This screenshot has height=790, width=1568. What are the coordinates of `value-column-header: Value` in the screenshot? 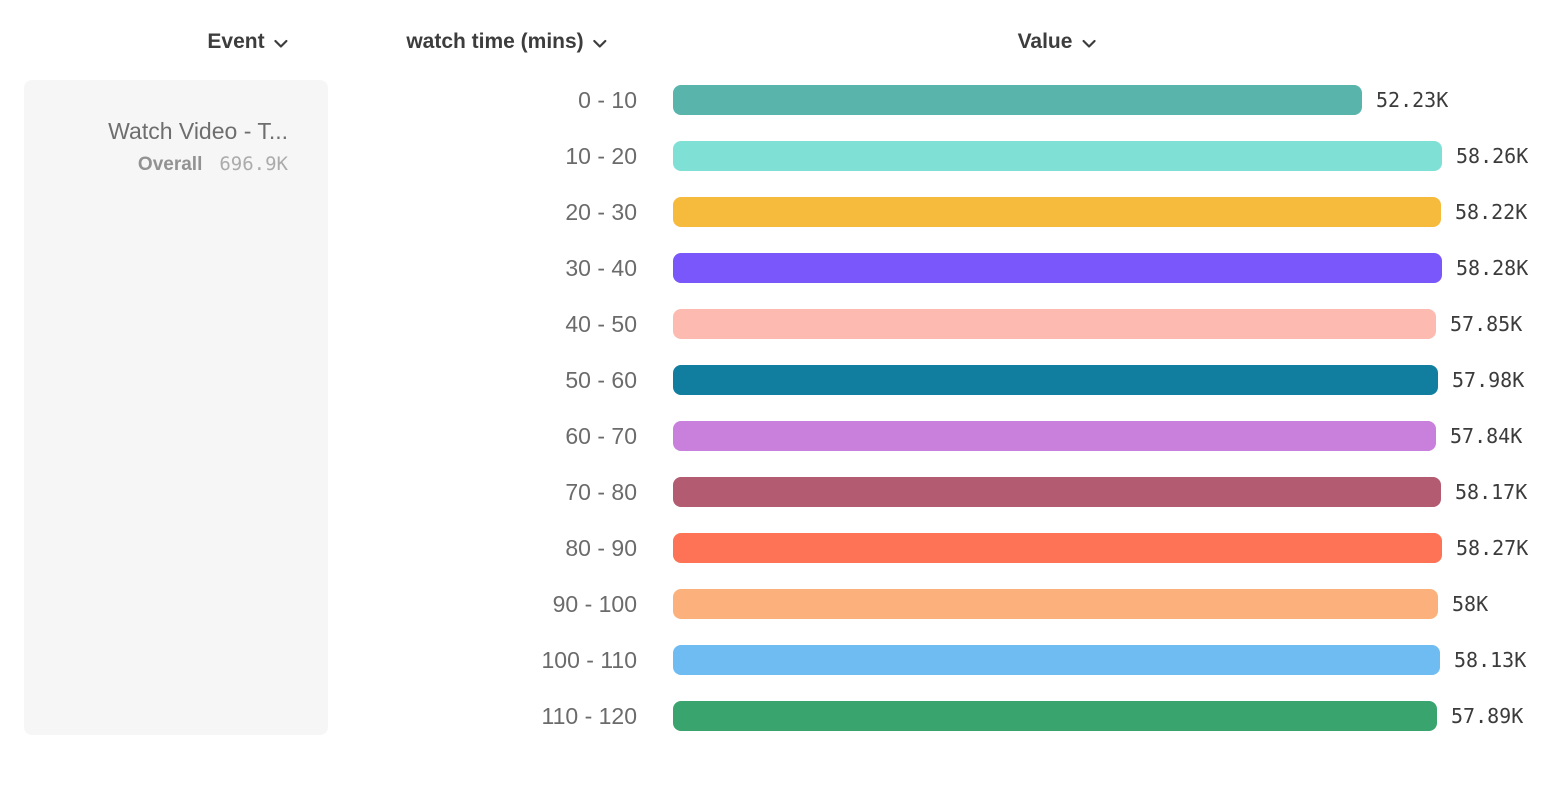 It's located at (1057, 42).